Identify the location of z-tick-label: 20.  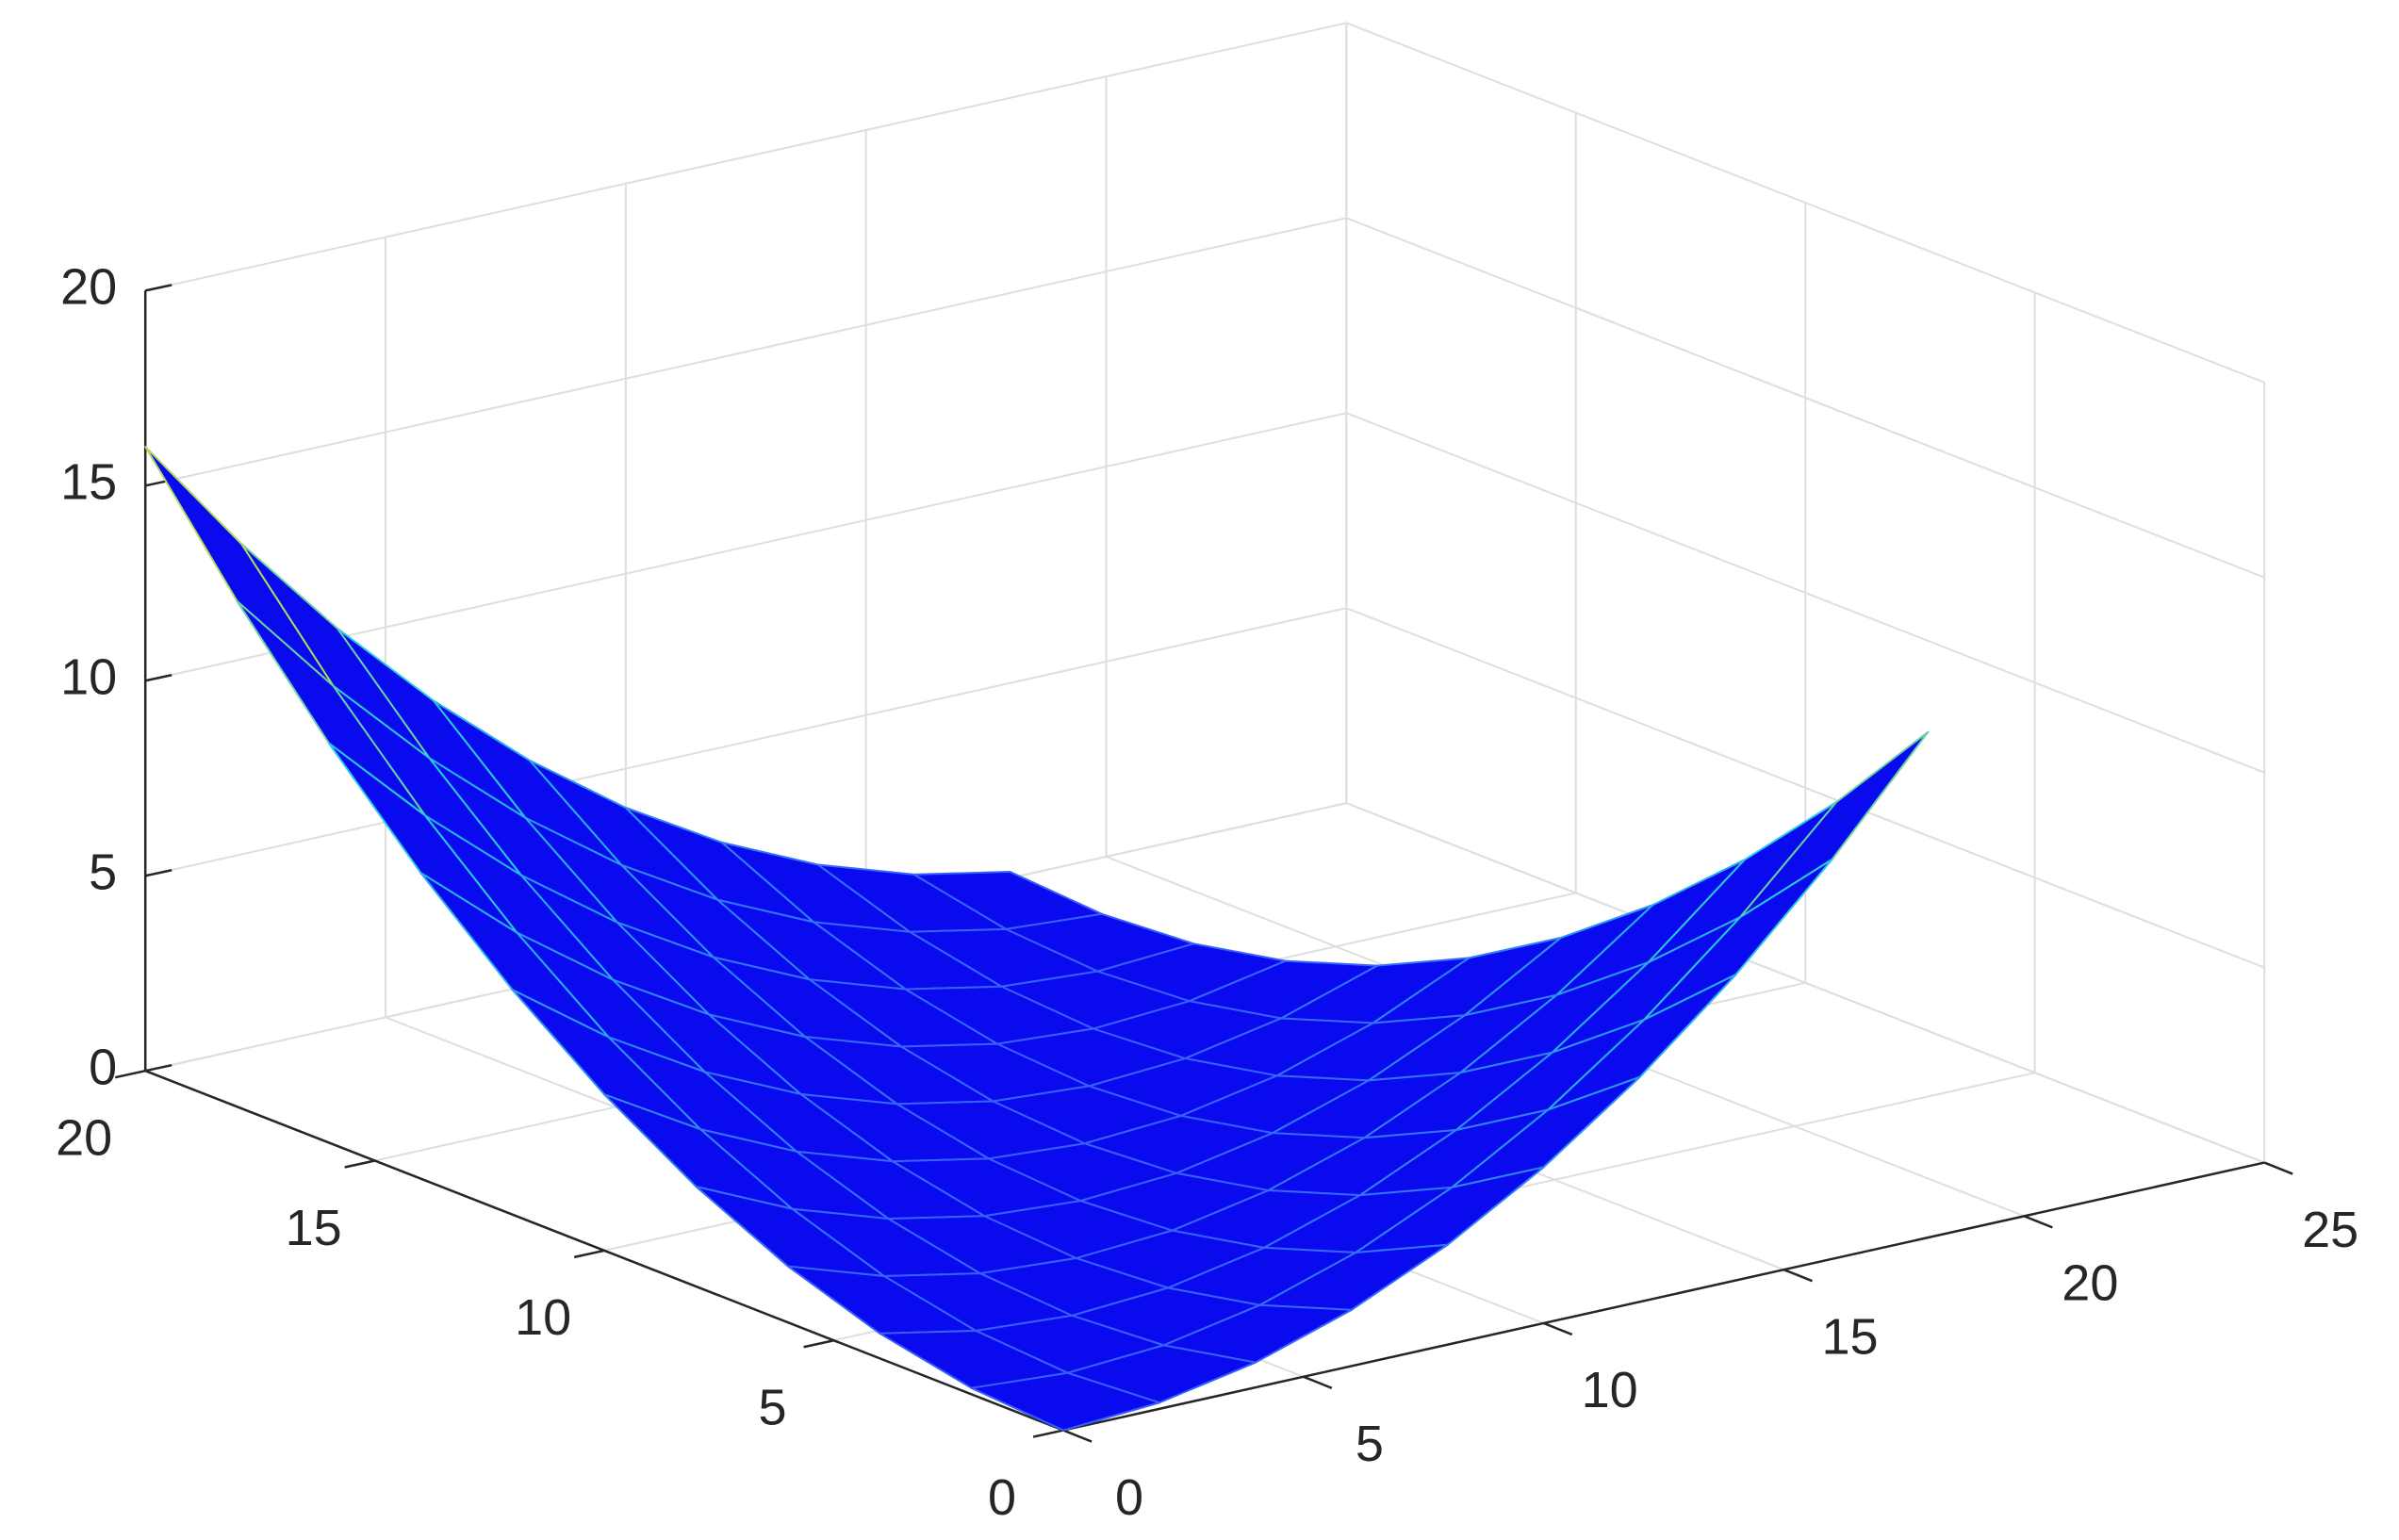
(88, 287).